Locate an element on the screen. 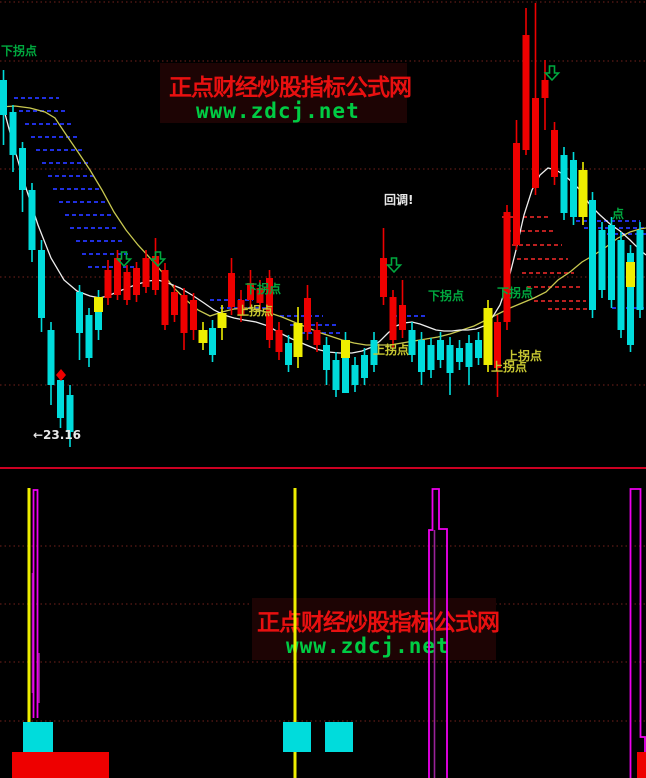  watermark-bottom: 正点财经炒股指标公式网 www.zdcj.net is located at coordinates (376, 629).